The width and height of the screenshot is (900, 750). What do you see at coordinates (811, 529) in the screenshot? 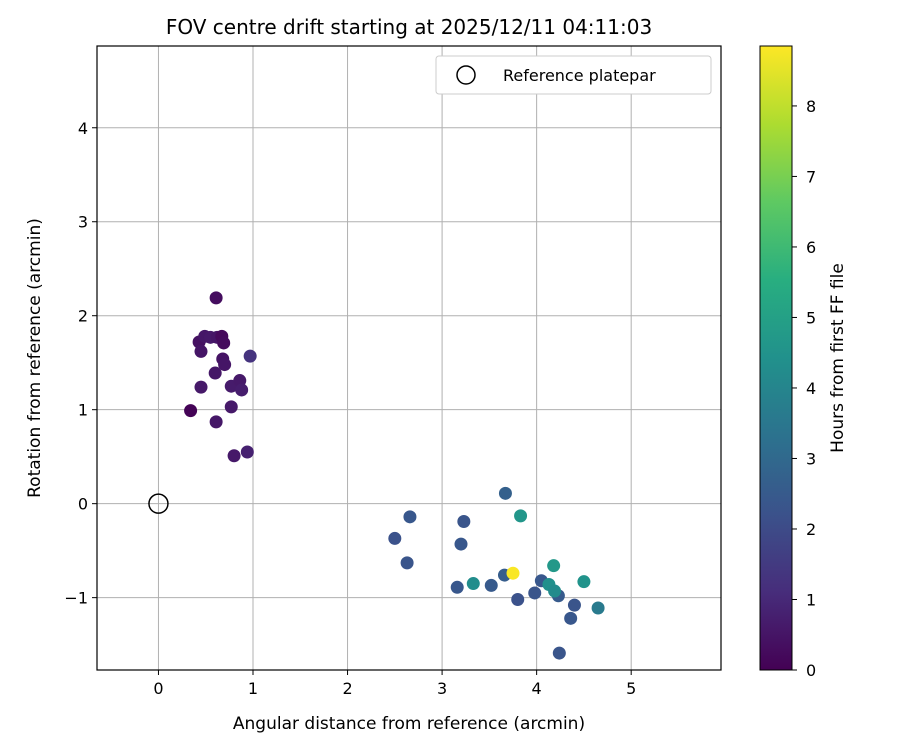
I see `colorbar-tick-label: 2` at bounding box center [811, 529].